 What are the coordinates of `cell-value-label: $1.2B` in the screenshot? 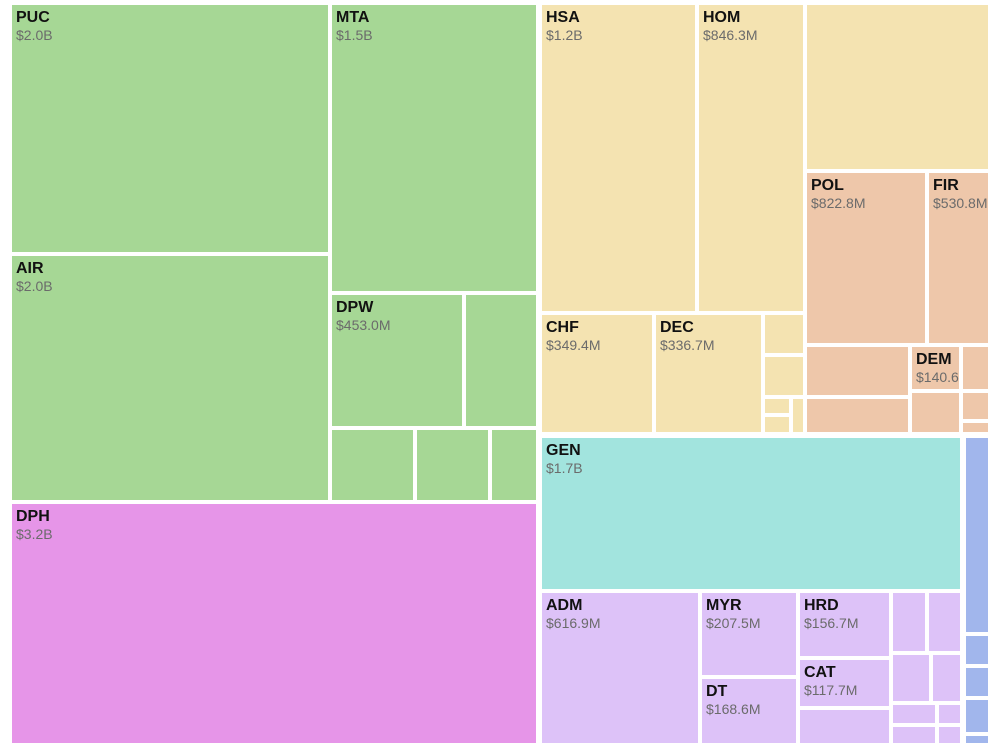 It's located at (564, 35).